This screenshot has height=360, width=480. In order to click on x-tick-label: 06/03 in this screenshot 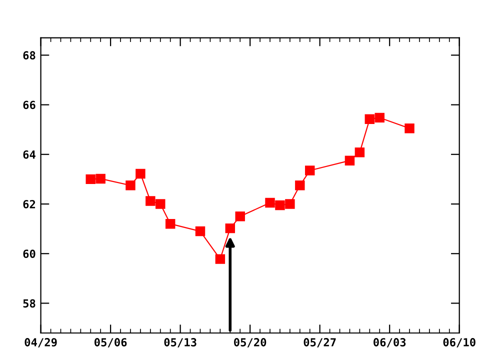, I will do `click(390, 343)`.